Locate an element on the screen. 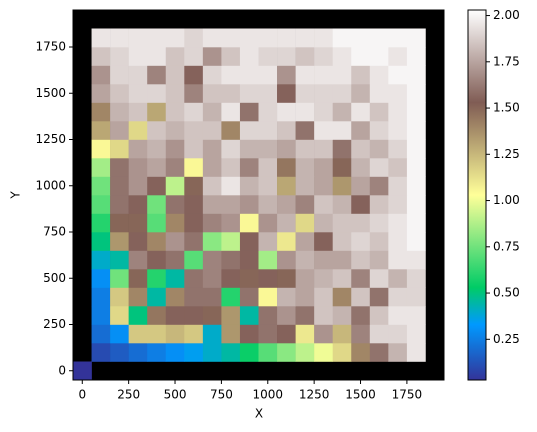  y-tick-label: 1250 is located at coordinates (50, 139).